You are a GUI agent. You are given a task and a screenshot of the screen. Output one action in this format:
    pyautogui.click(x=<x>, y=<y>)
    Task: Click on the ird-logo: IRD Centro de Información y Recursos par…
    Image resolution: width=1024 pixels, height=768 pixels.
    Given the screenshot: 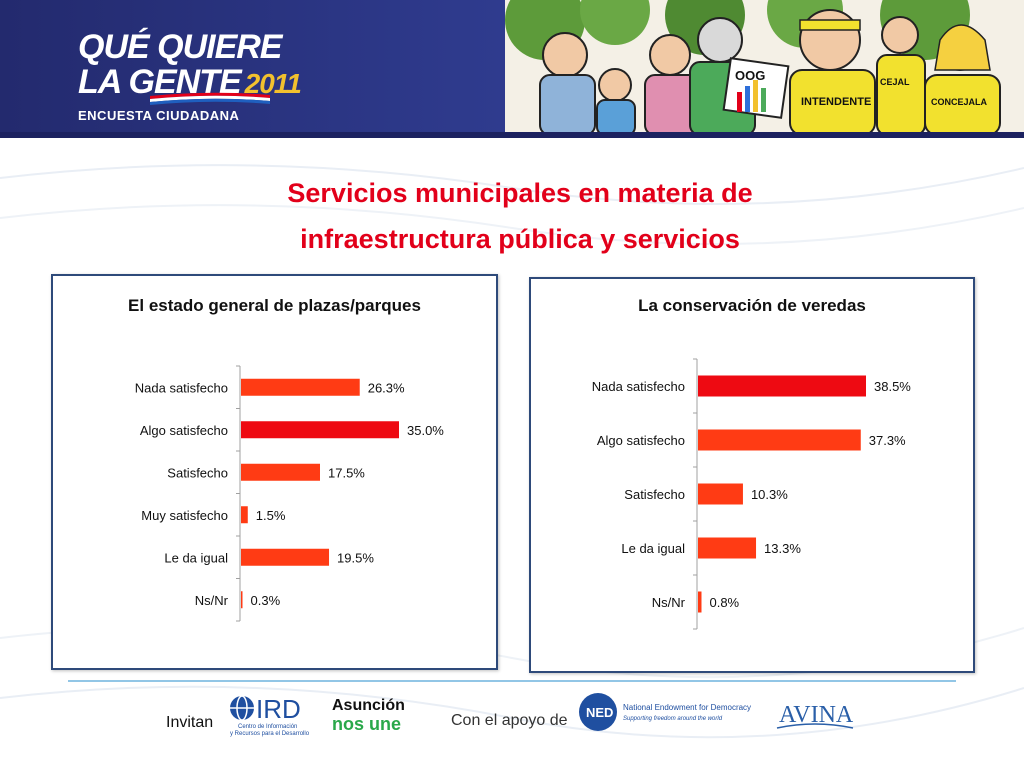 What is the action you would take?
    pyautogui.click(x=270, y=715)
    